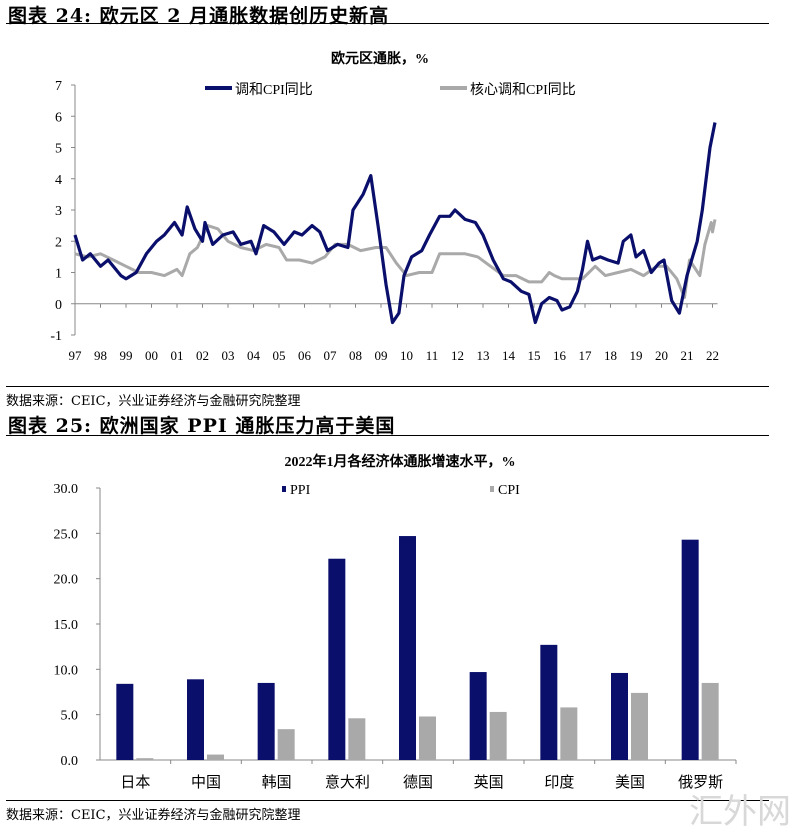 This screenshot has height=835, width=799. I want to click on x-tick-label: 98, so click(100, 355).